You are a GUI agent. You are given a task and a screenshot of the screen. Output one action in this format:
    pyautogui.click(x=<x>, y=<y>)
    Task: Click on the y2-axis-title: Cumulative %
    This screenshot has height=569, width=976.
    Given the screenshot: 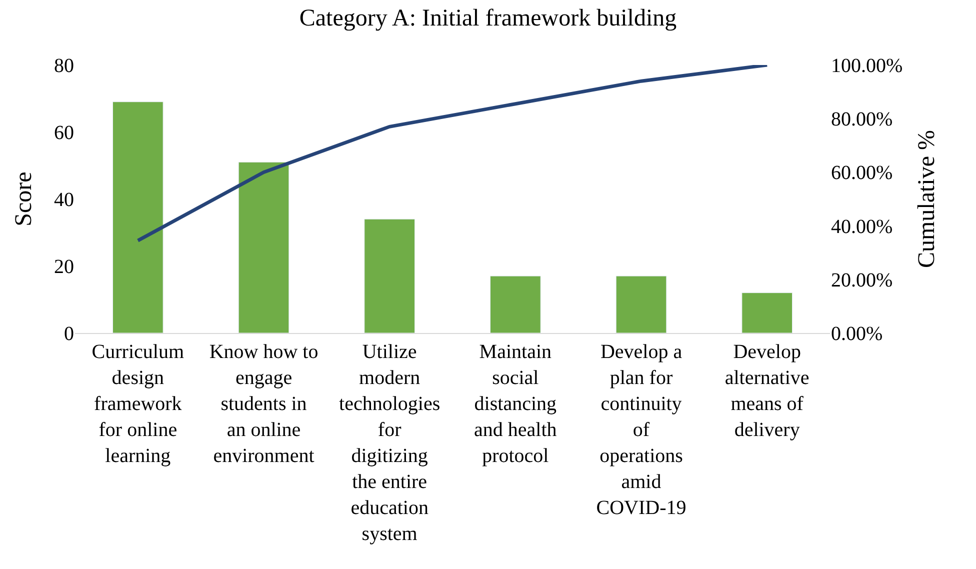 What is the action you would take?
    pyautogui.click(x=927, y=199)
    